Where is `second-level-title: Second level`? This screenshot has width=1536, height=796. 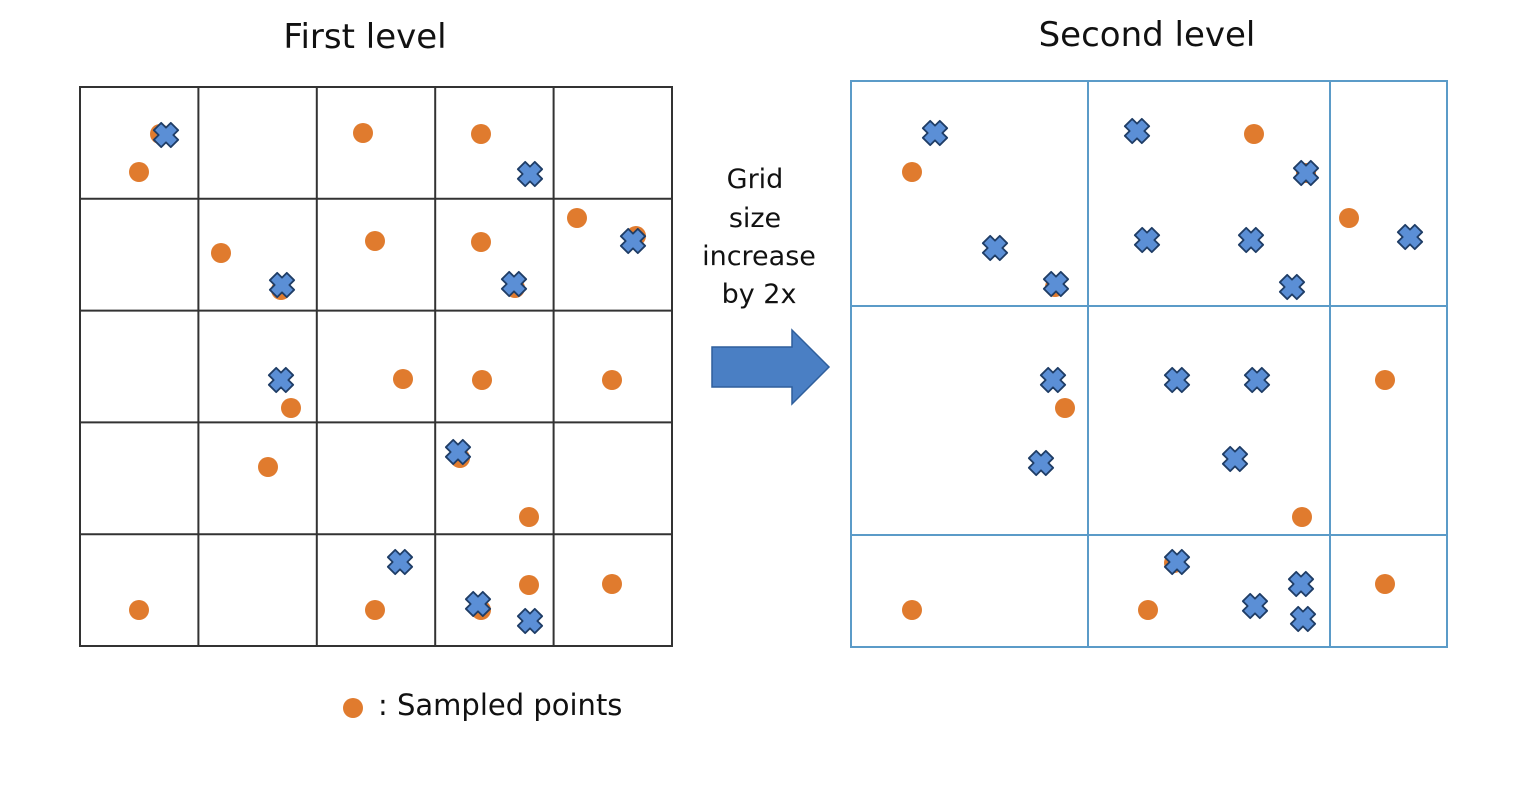
second-level-title: Second level is located at coordinates (1147, 35).